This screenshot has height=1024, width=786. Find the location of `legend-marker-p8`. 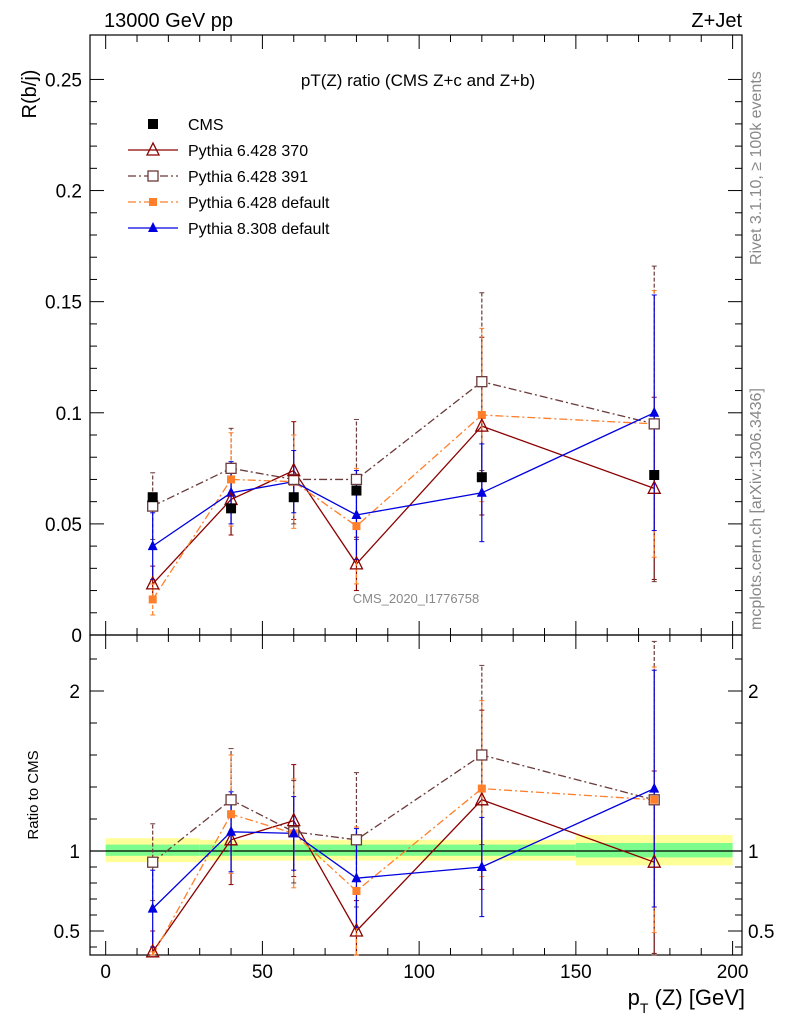

legend-marker-p8 is located at coordinates (153, 227).